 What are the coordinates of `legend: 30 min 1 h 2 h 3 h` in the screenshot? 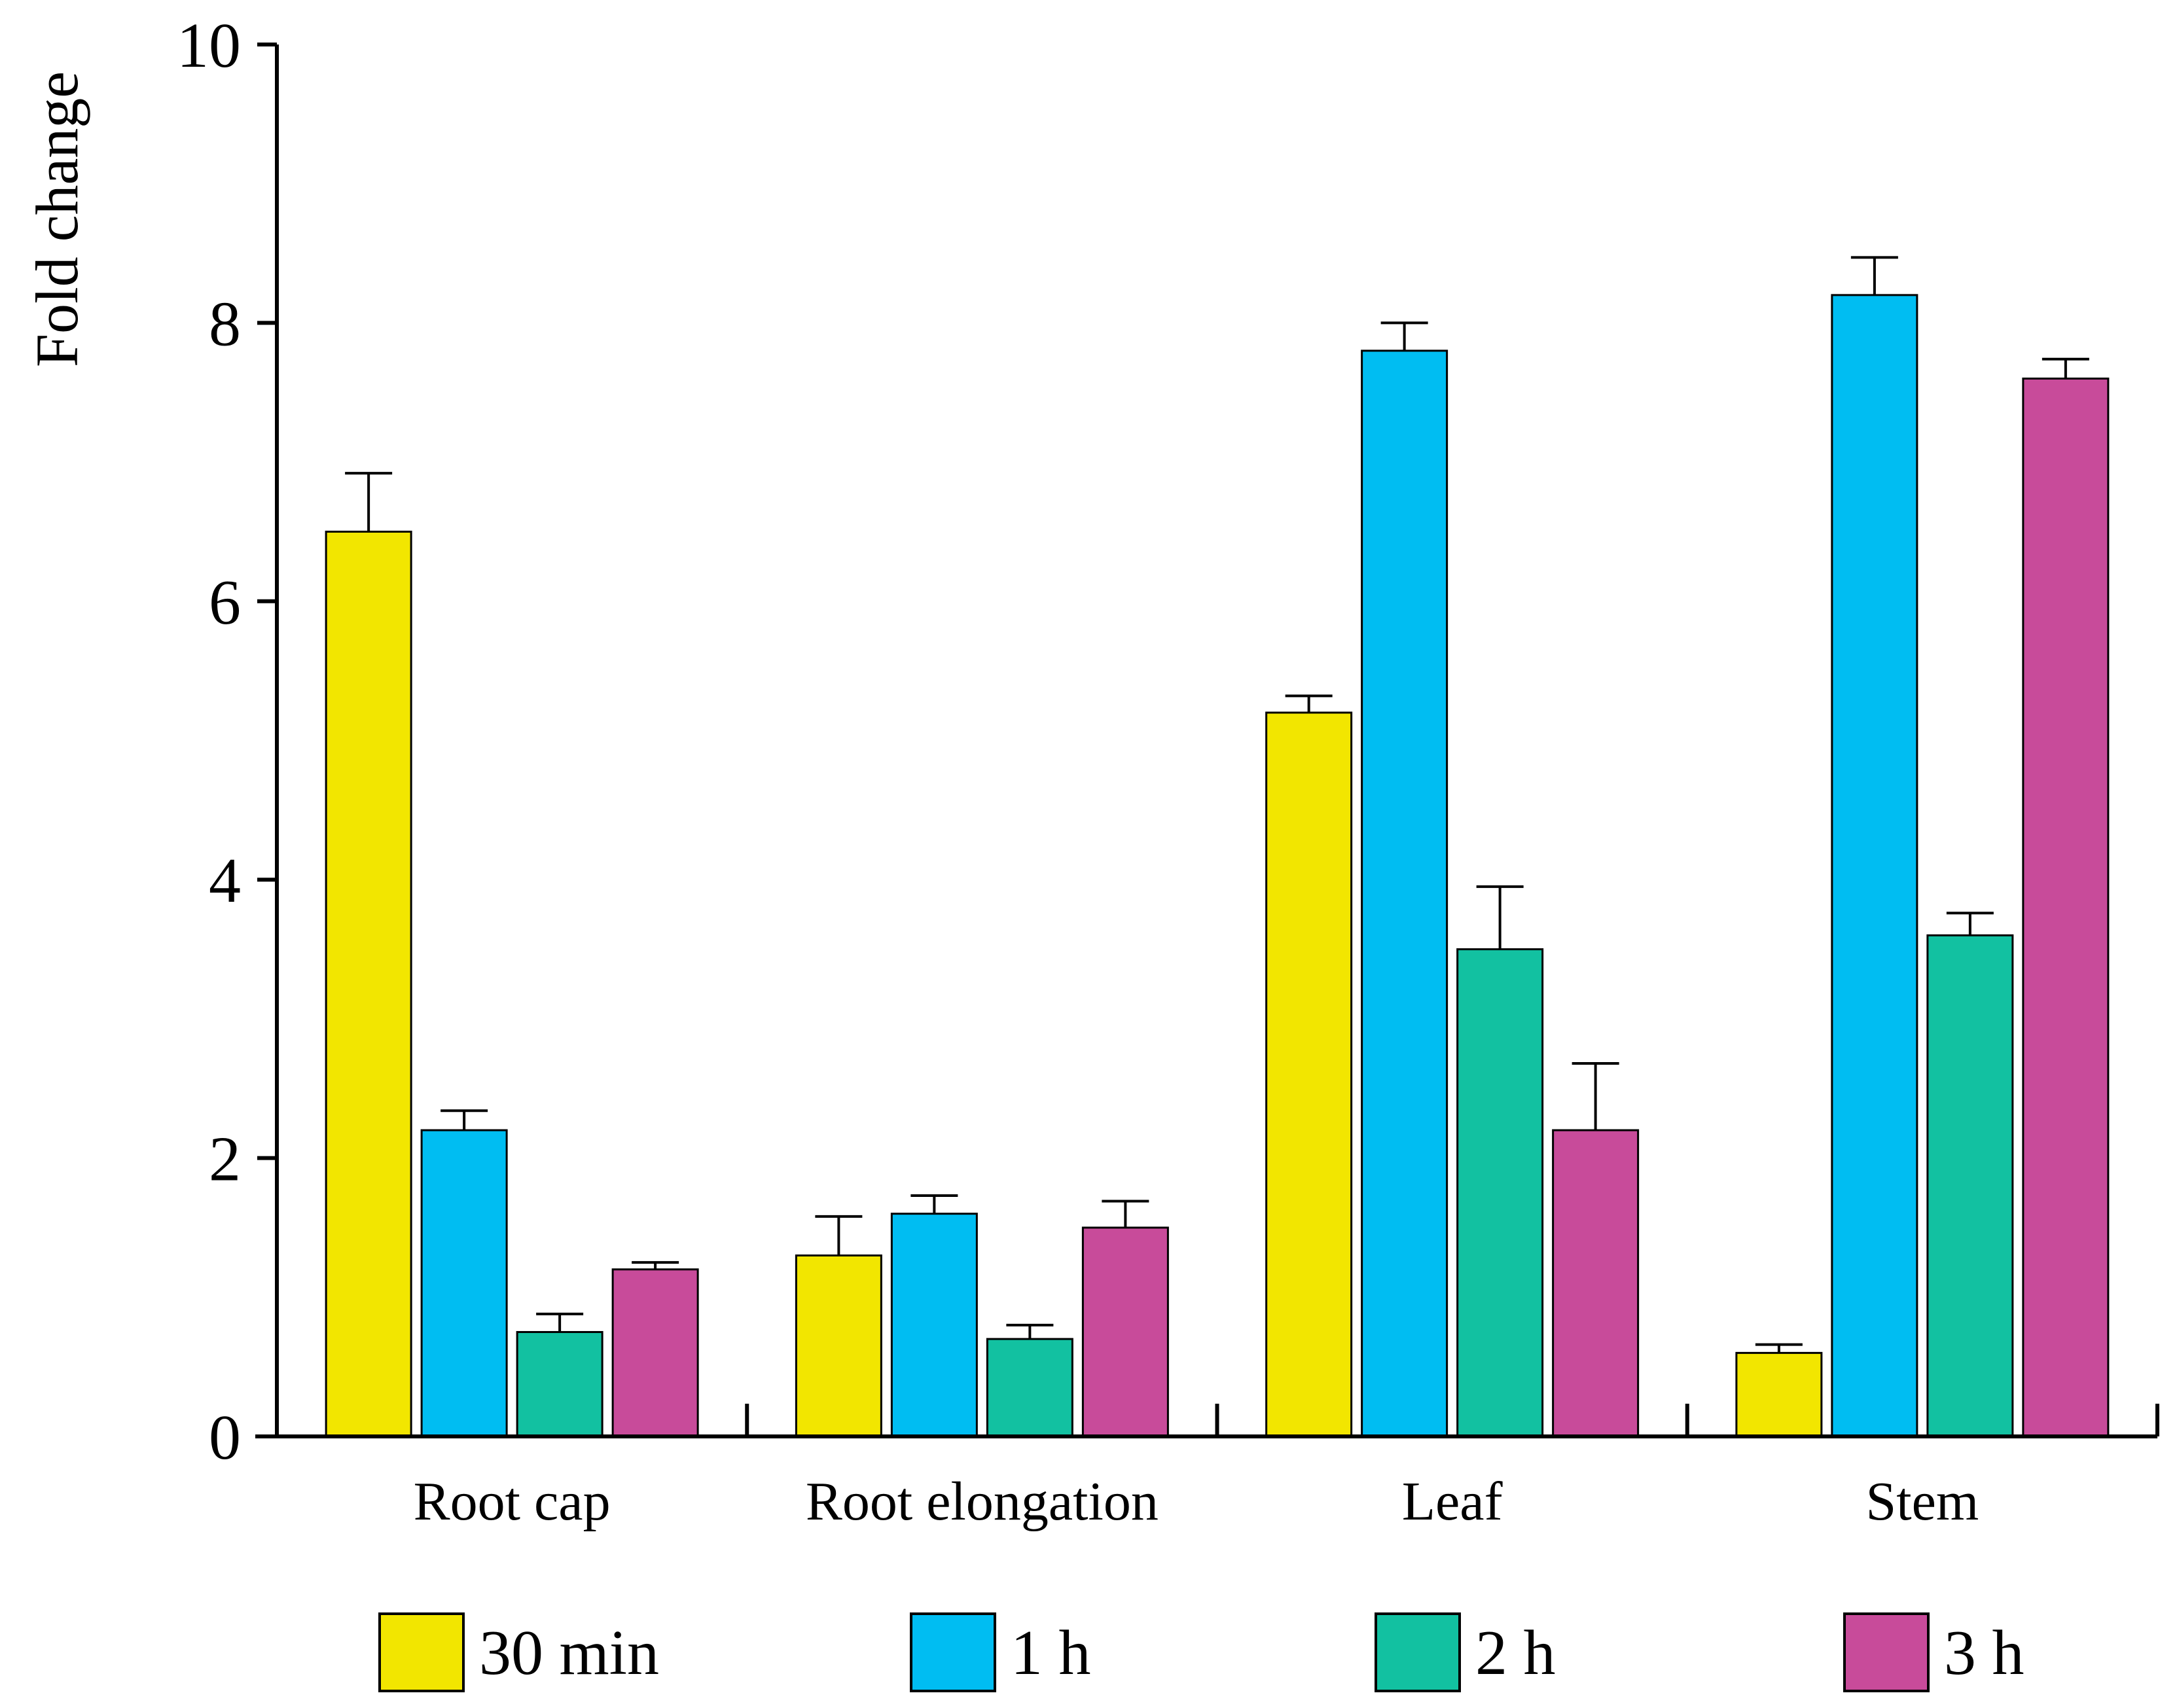 It's located at (1201, 1652).